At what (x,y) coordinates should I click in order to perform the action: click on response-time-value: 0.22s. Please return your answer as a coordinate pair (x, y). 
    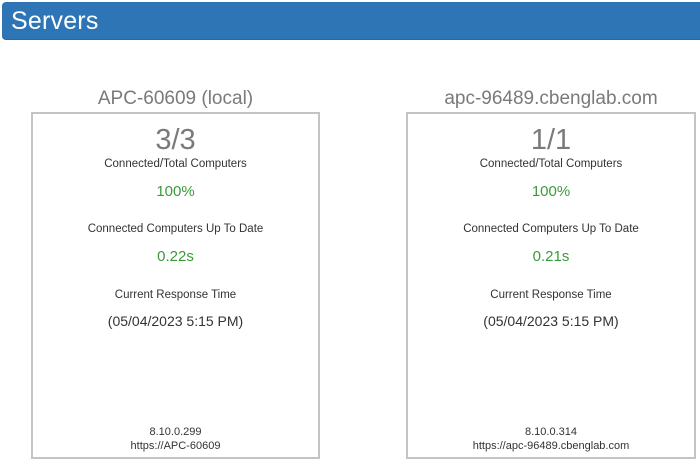
    Looking at the image, I should click on (175, 256).